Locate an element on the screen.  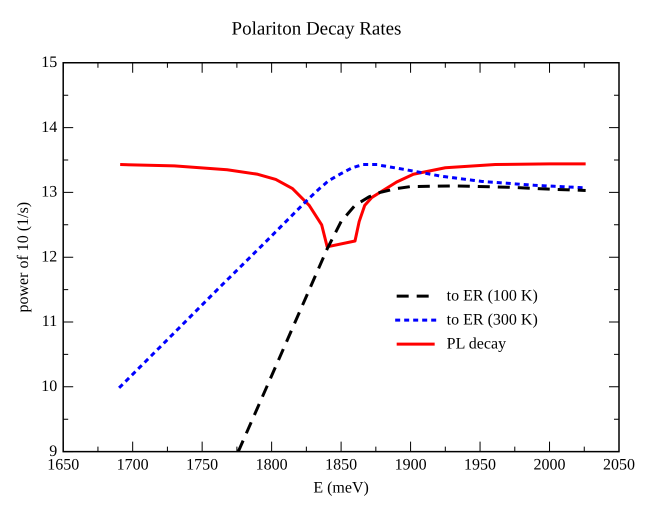
y-tick-label: 15 is located at coordinates (49, 63).